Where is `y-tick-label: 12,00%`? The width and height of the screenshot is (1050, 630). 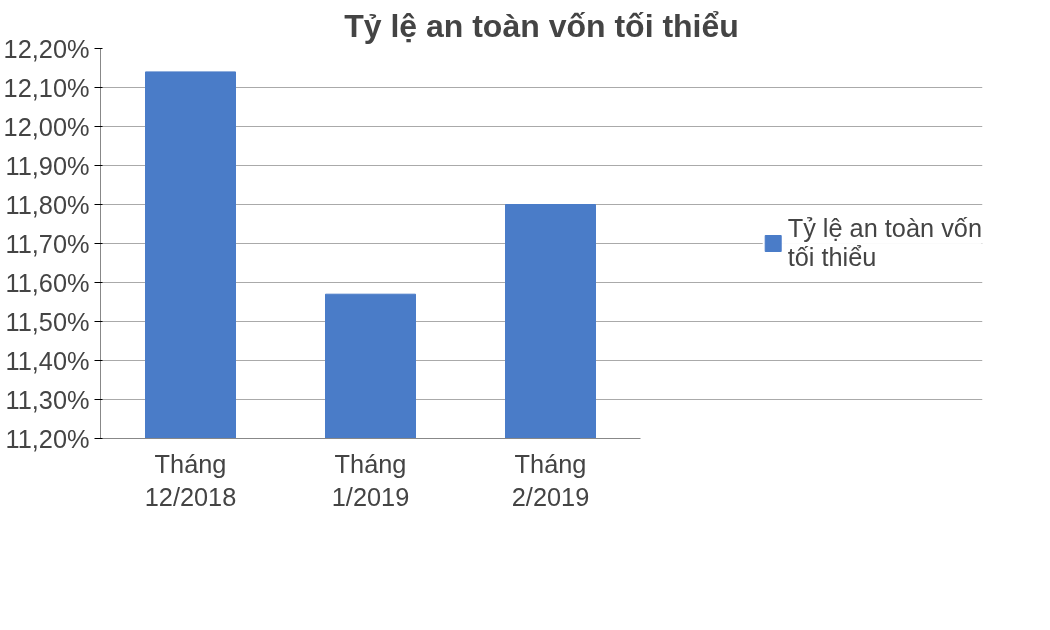
y-tick-label: 12,00% is located at coordinates (46, 126).